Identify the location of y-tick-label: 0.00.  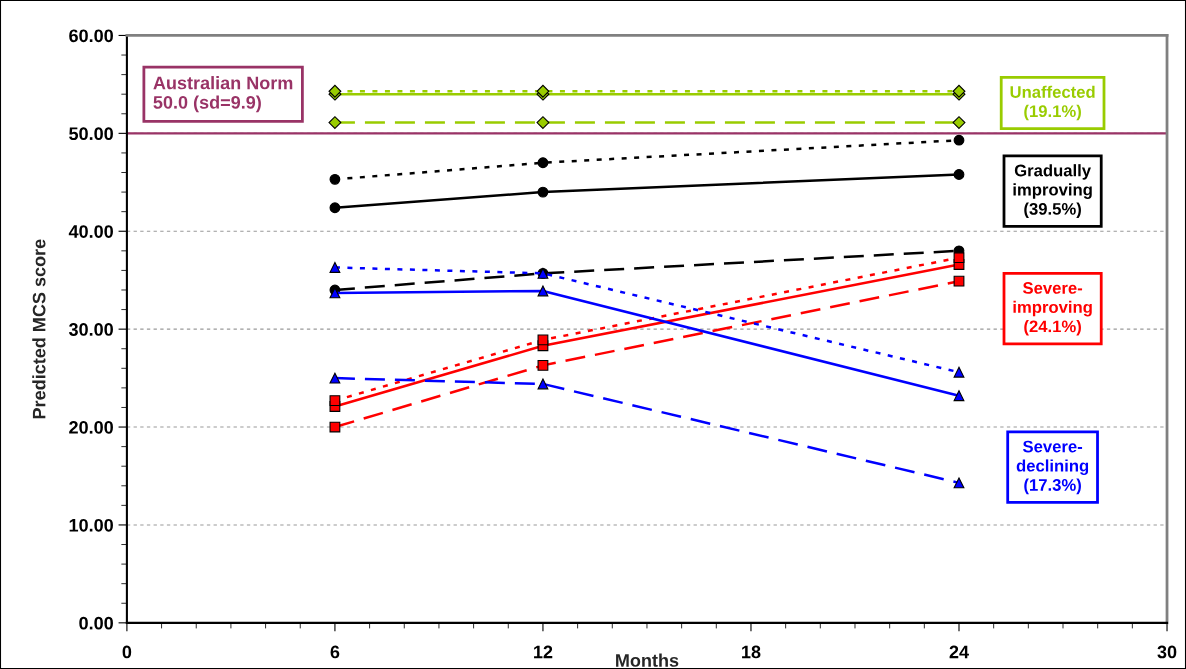
(96, 623).